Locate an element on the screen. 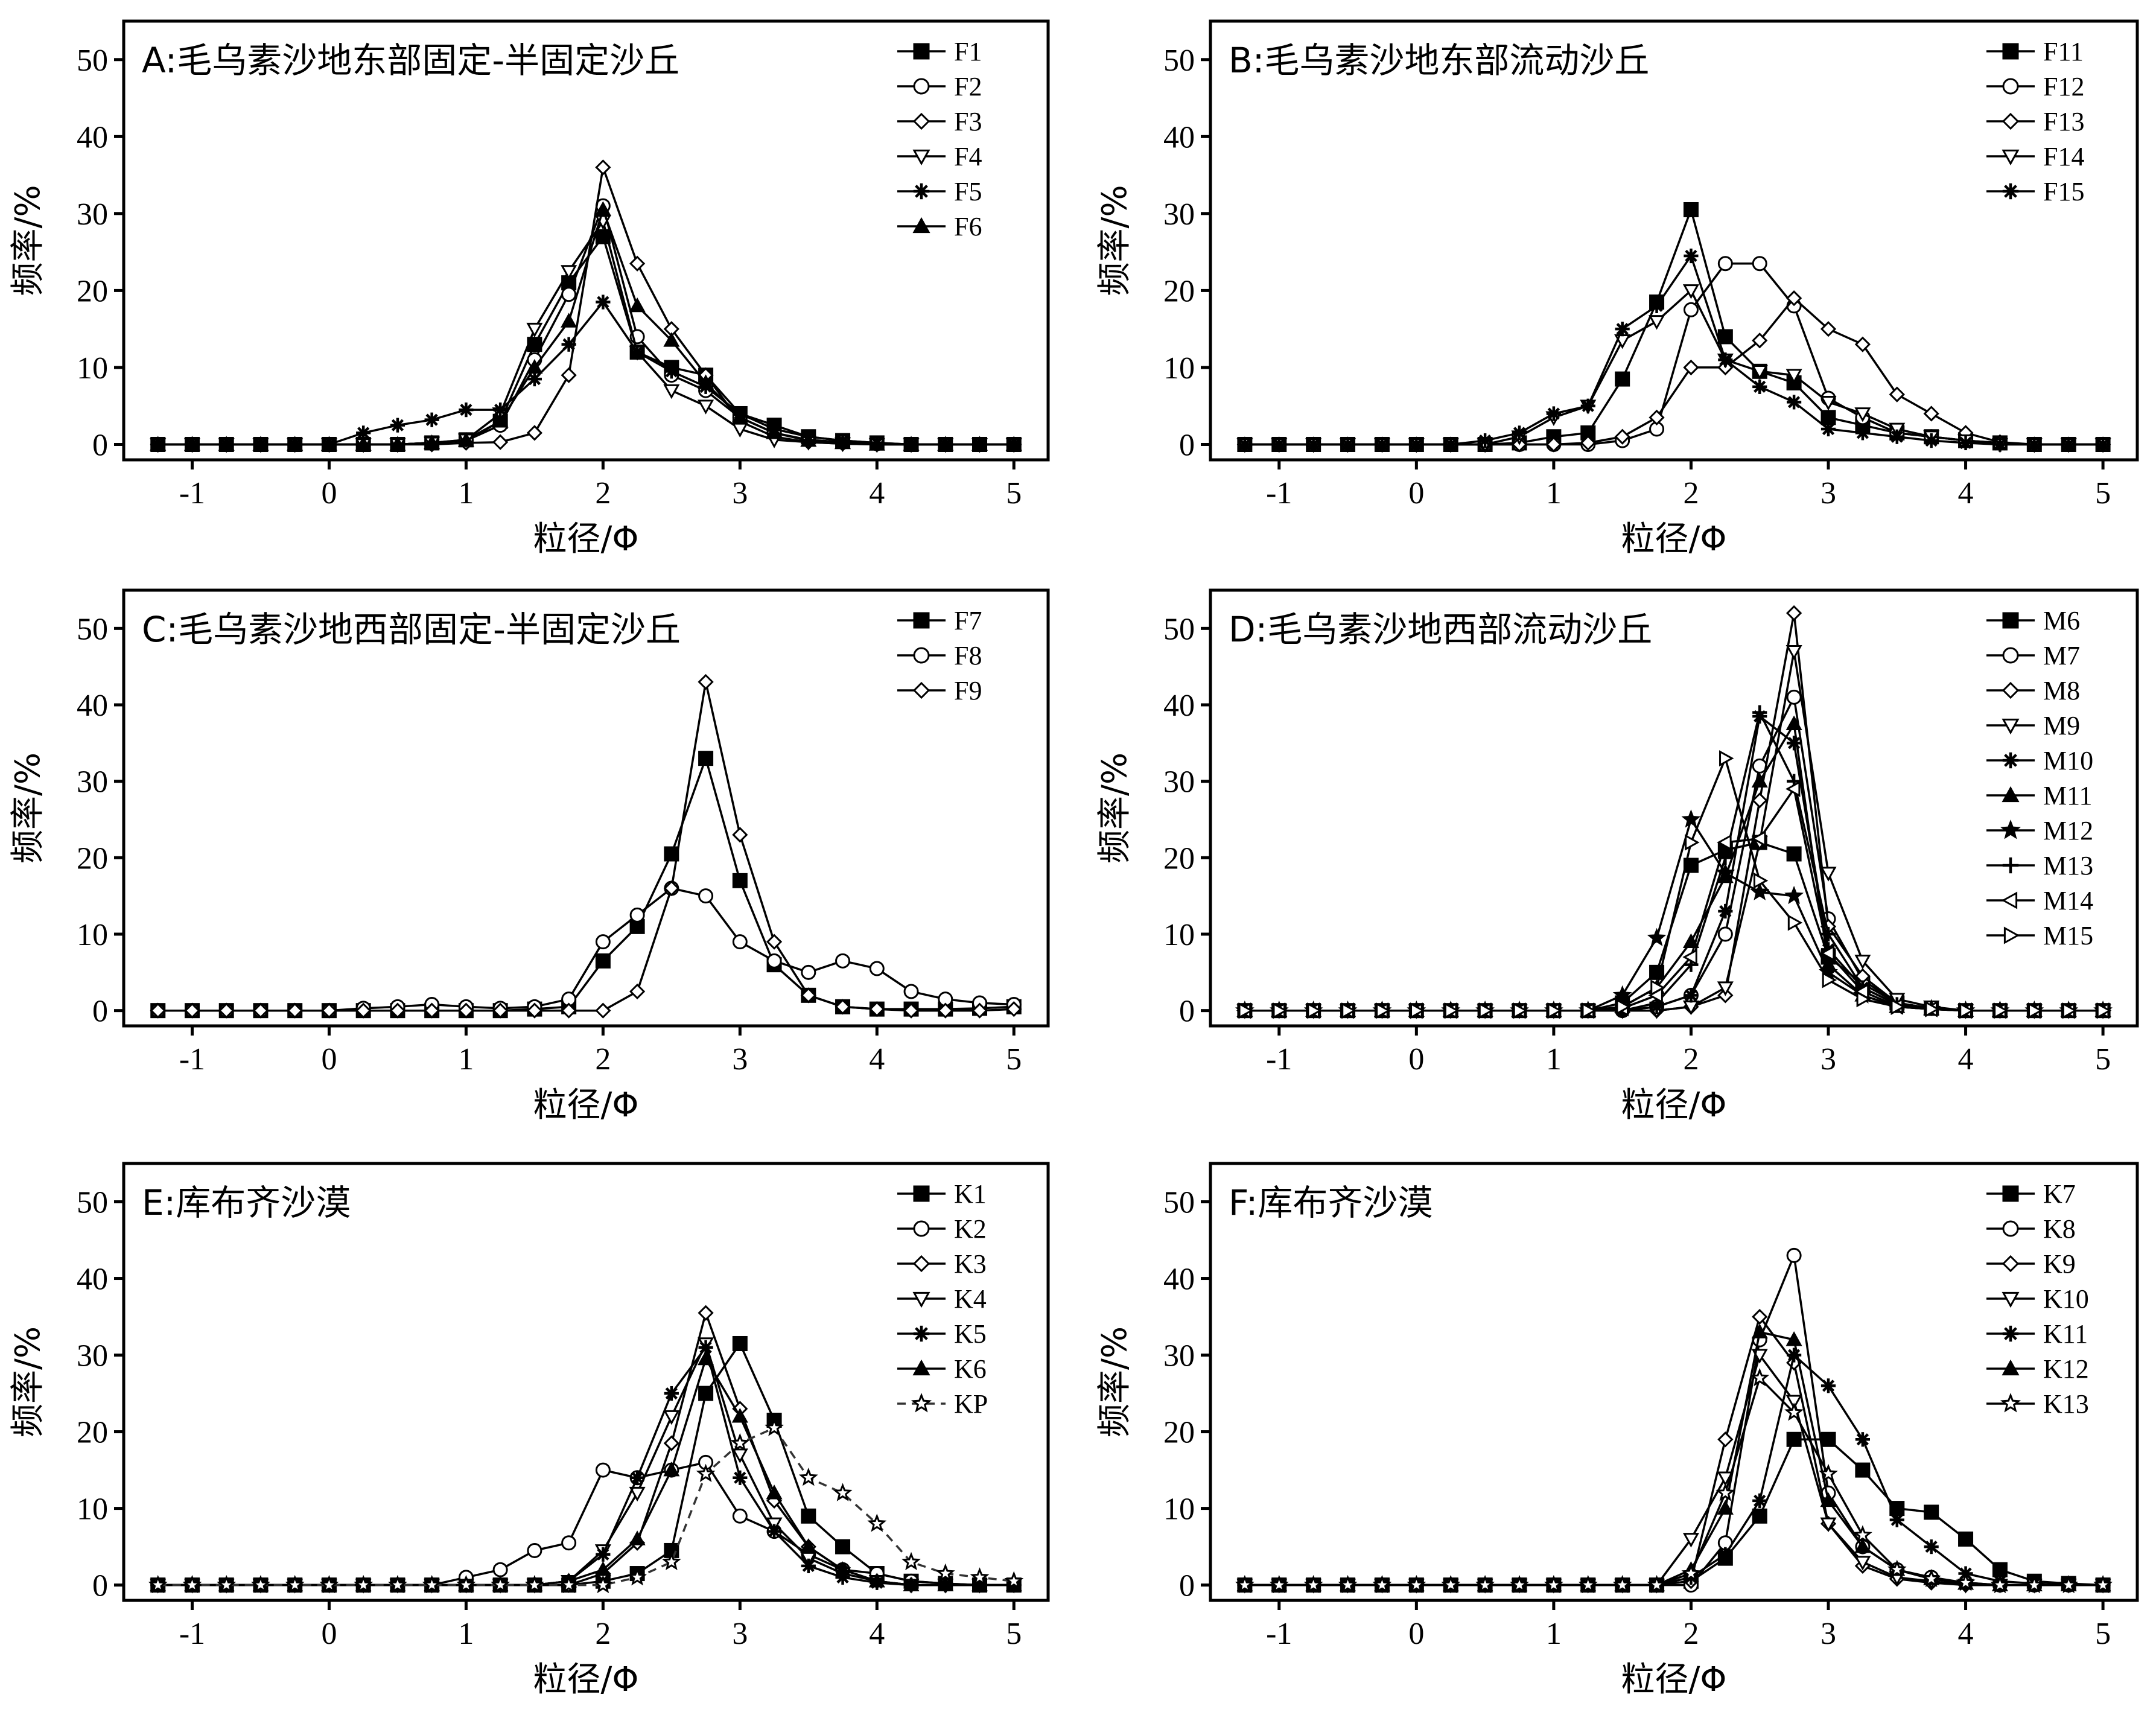 The height and width of the screenshot is (1709, 2156). x-tick-label: 3 is located at coordinates (1828, 1634).